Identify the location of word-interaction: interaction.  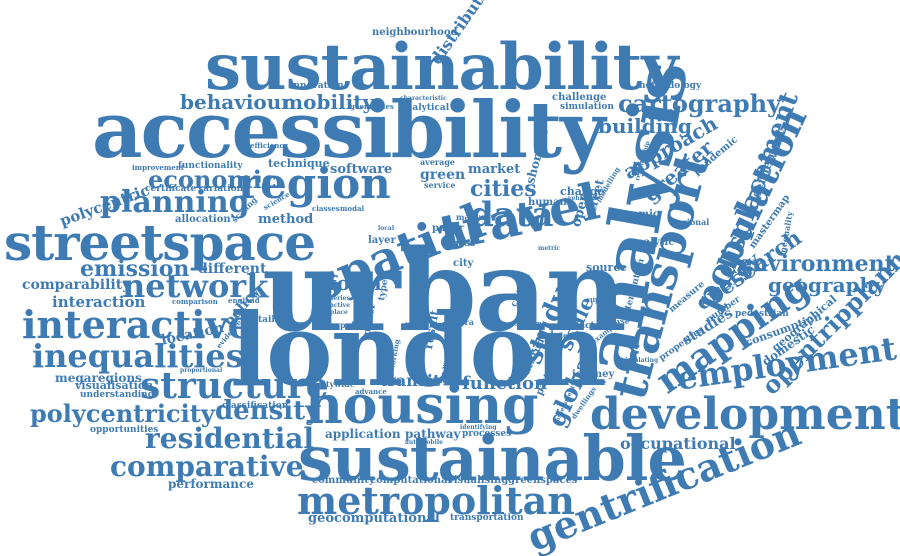
(99, 302).